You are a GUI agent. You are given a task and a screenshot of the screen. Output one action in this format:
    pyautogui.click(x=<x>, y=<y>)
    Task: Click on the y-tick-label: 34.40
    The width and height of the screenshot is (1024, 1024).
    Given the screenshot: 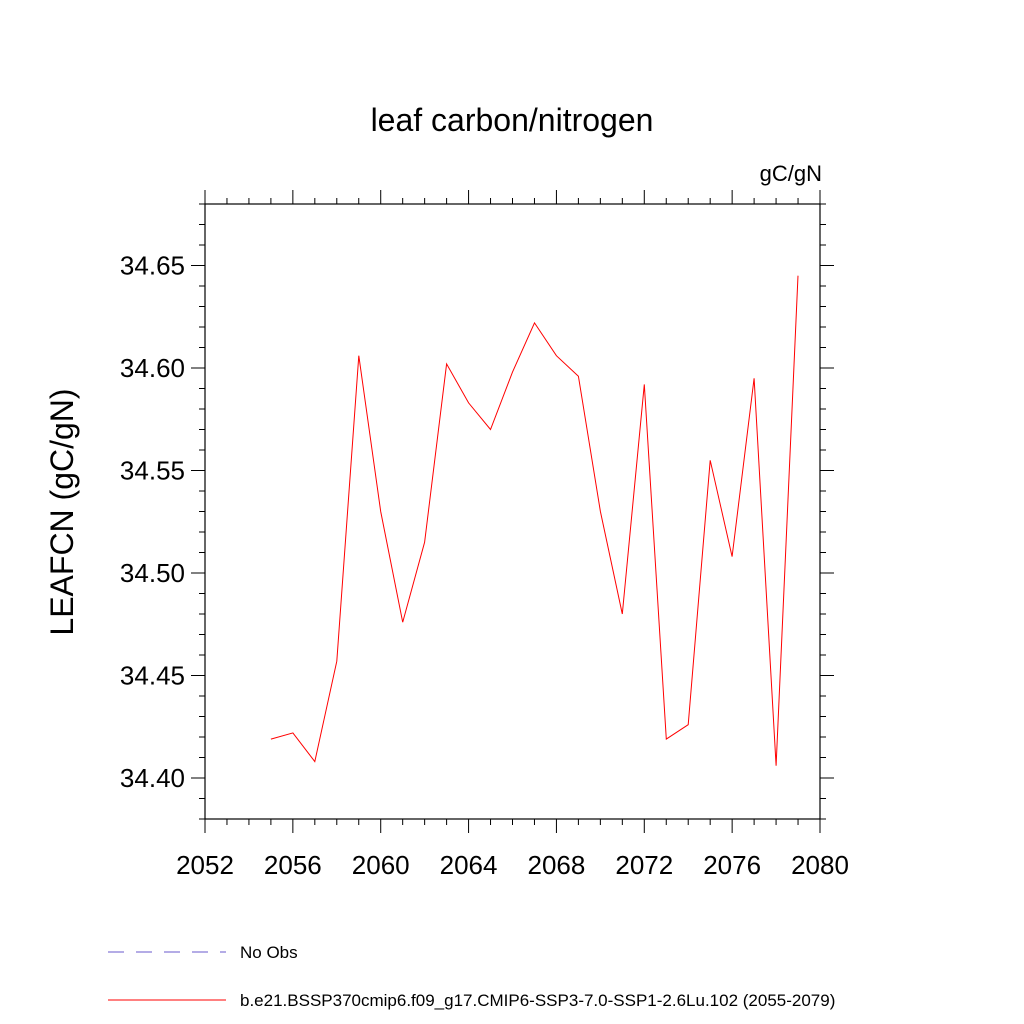 What is the action you would take?
    pyautogui.click(x=152, y=778)
    